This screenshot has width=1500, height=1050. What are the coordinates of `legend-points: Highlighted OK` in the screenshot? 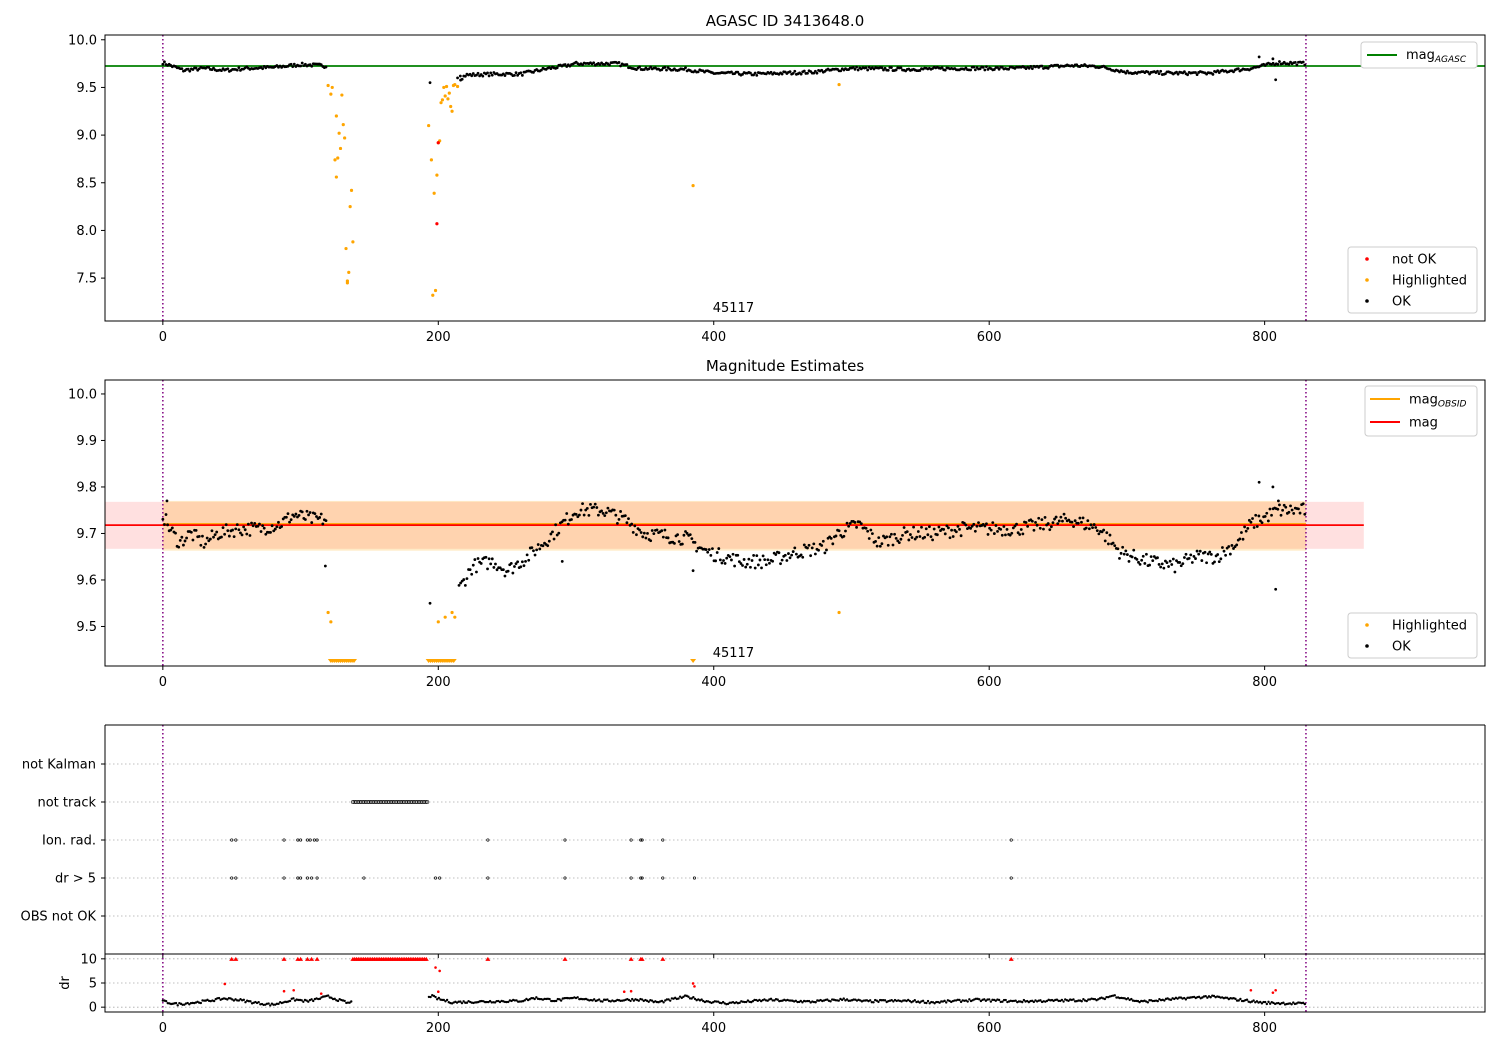 It's located at (1412, 635).